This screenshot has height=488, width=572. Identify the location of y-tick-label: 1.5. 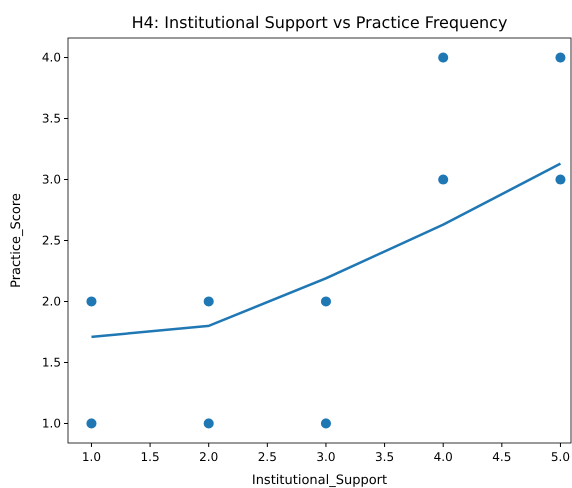
(51, 362).